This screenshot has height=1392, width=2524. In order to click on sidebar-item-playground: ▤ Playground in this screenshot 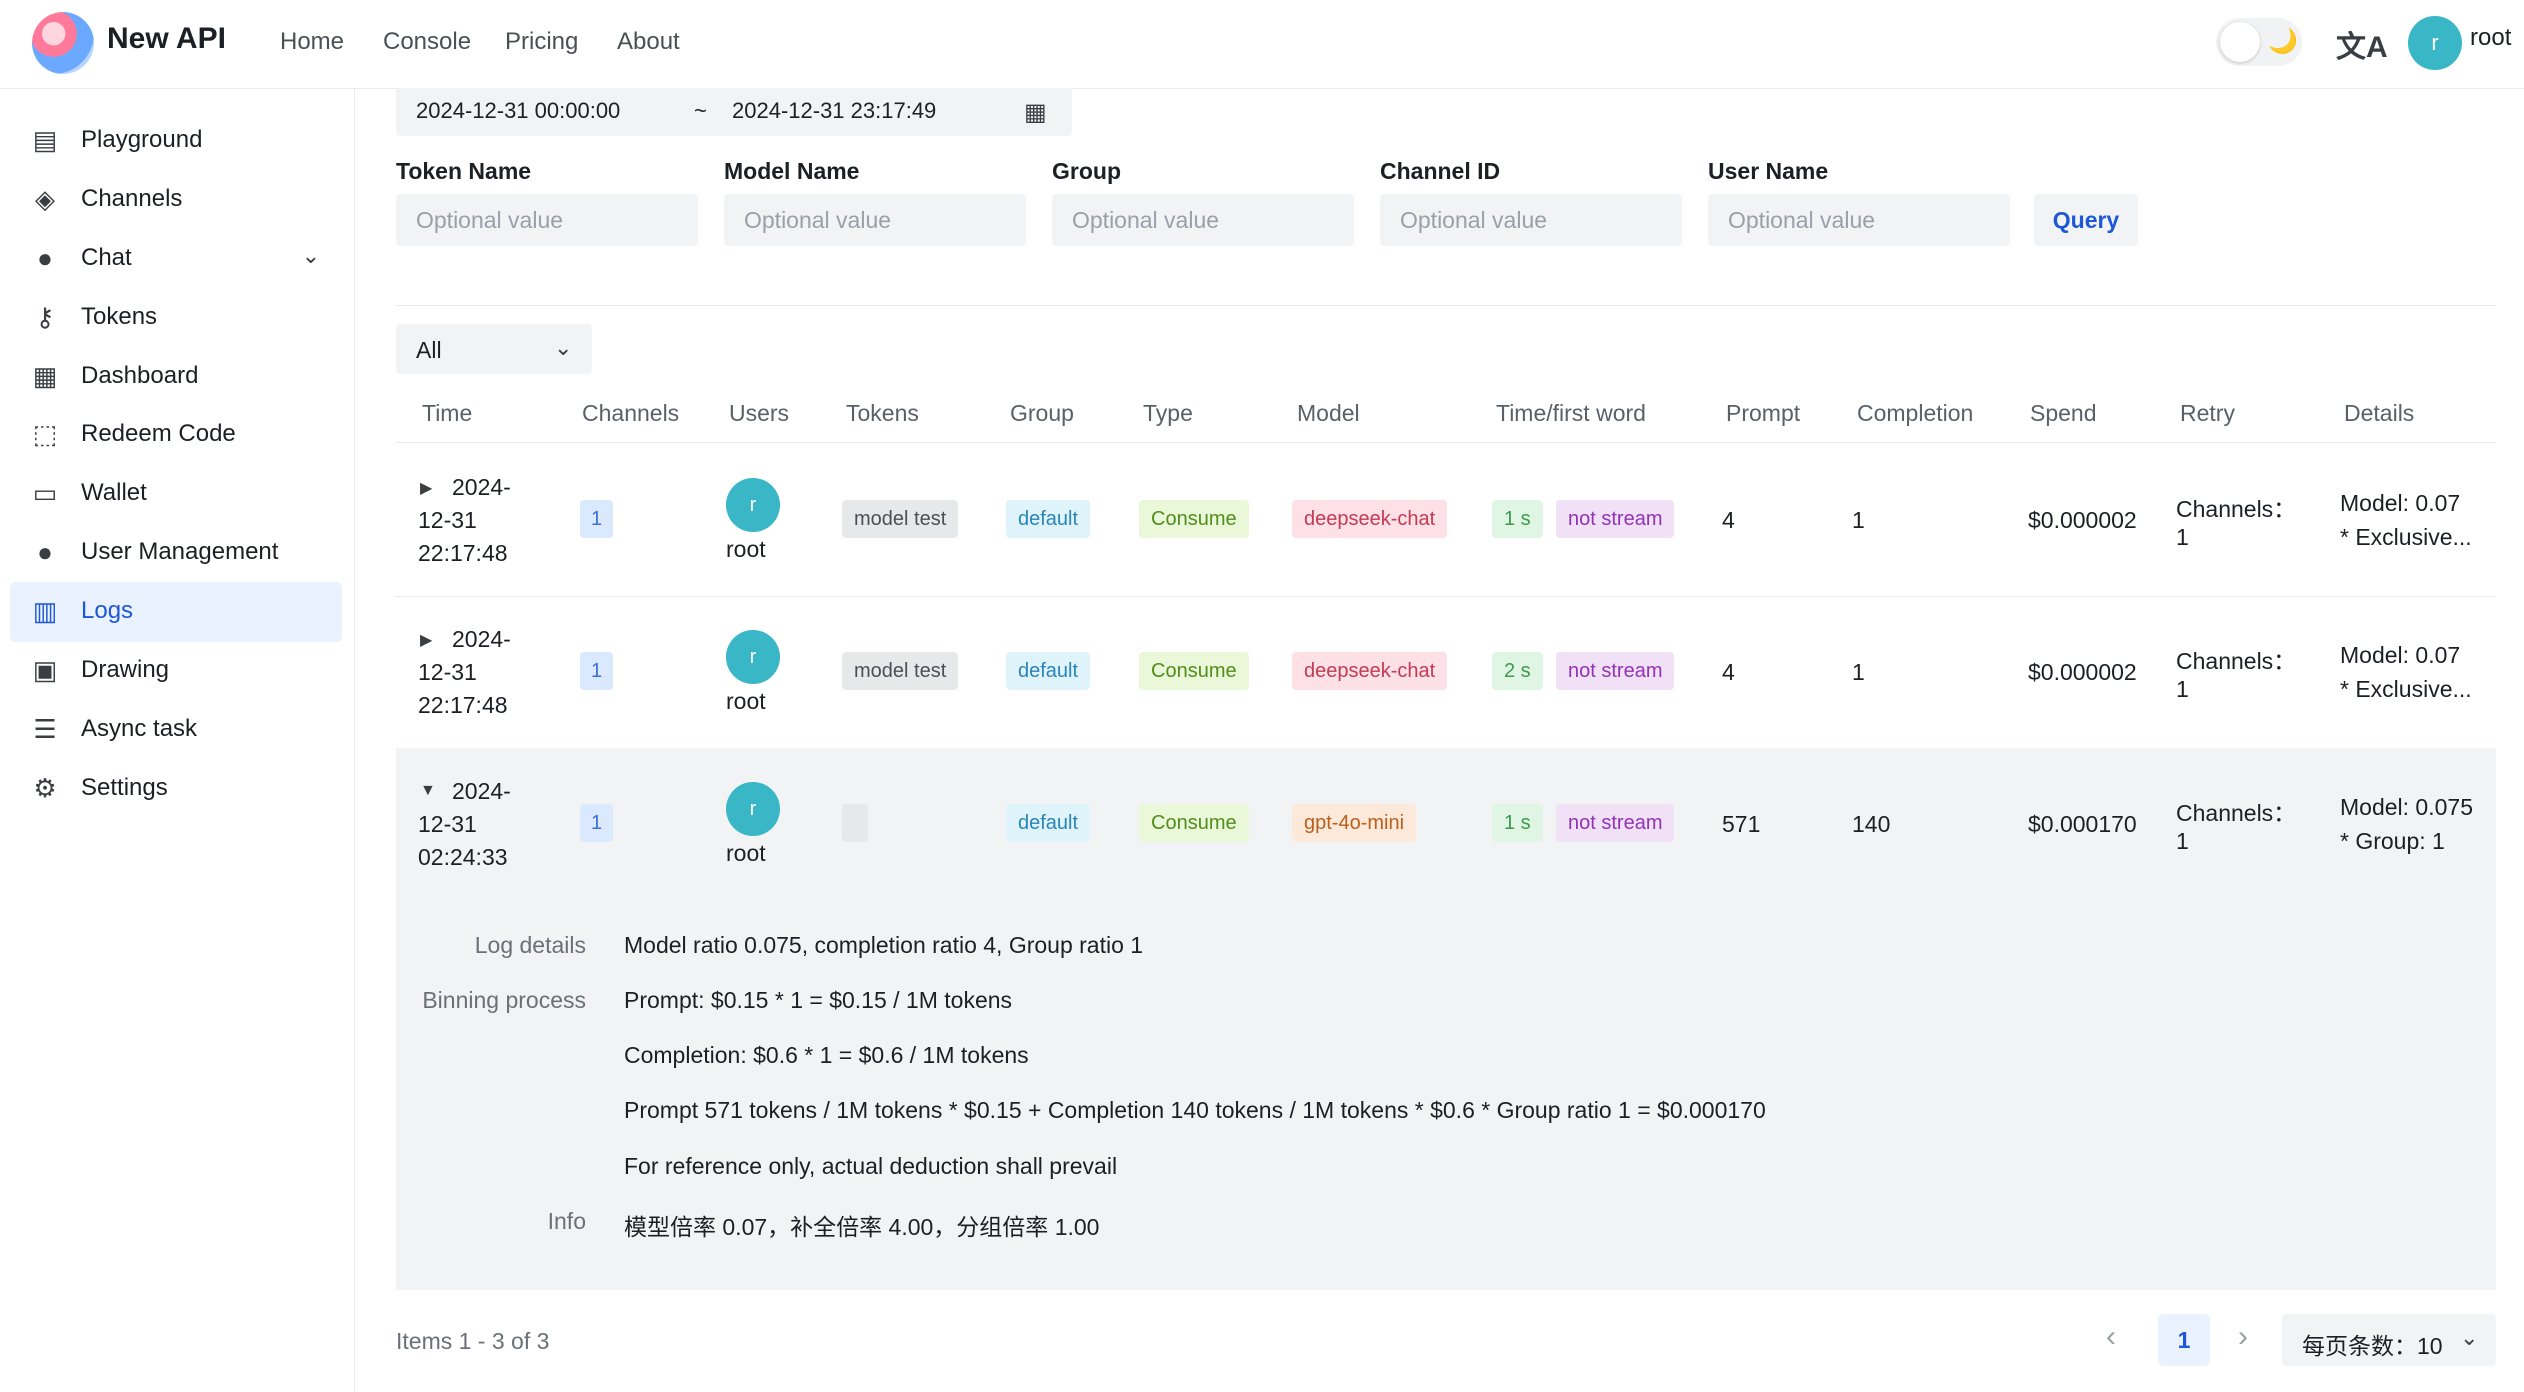, I will do `click(176, 141)`.